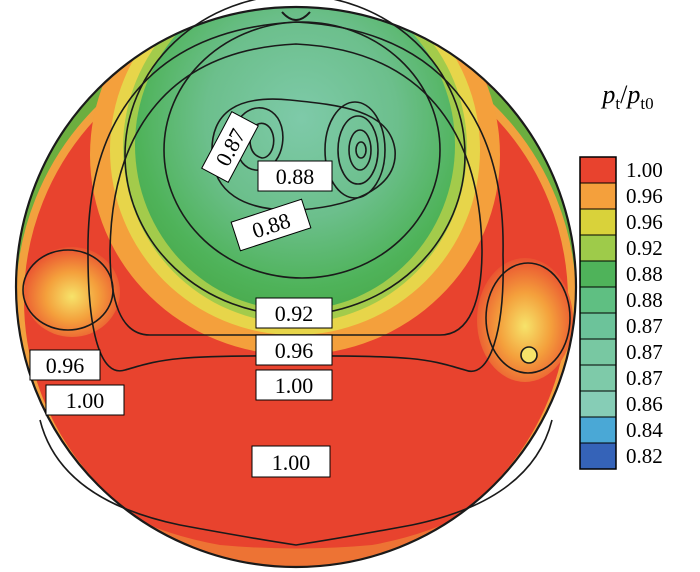 This screenshot has width=700, height=572. What do you see at coordinates (529, 355) in the screenshot?
I see `contour-spot` at bounding box center [529, 355].